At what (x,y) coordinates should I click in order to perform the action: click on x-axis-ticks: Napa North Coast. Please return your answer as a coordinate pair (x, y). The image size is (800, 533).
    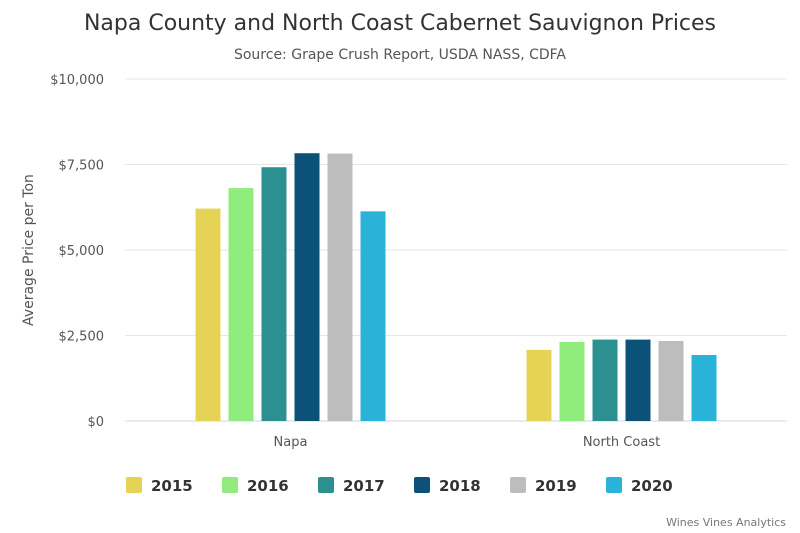
    Looking at the image, I should click on (467, 442).